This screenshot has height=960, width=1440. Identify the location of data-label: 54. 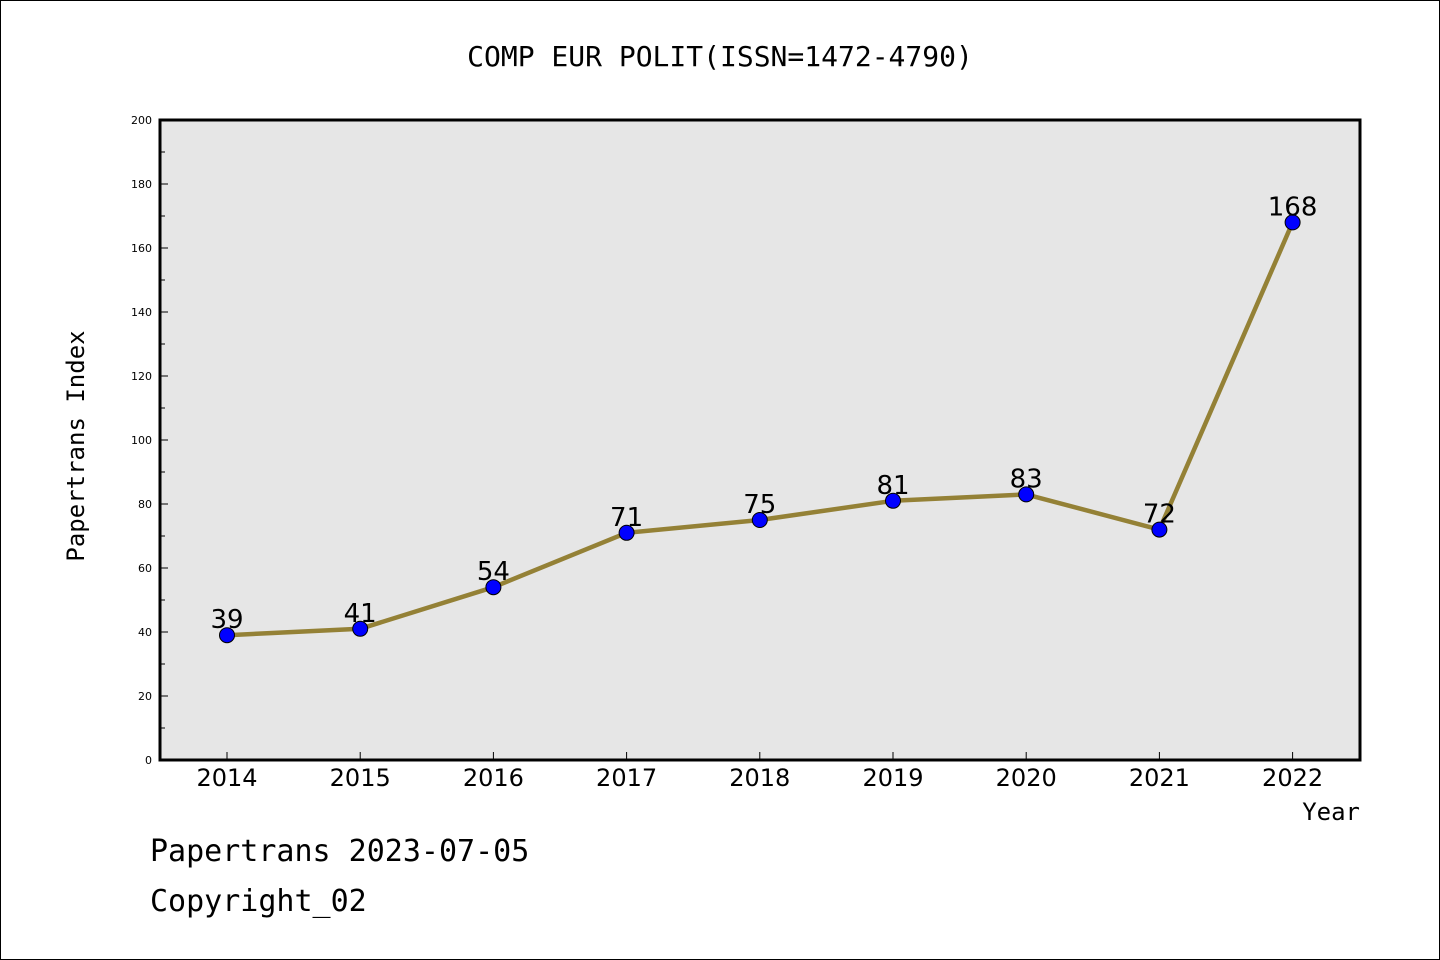
(493, 572).